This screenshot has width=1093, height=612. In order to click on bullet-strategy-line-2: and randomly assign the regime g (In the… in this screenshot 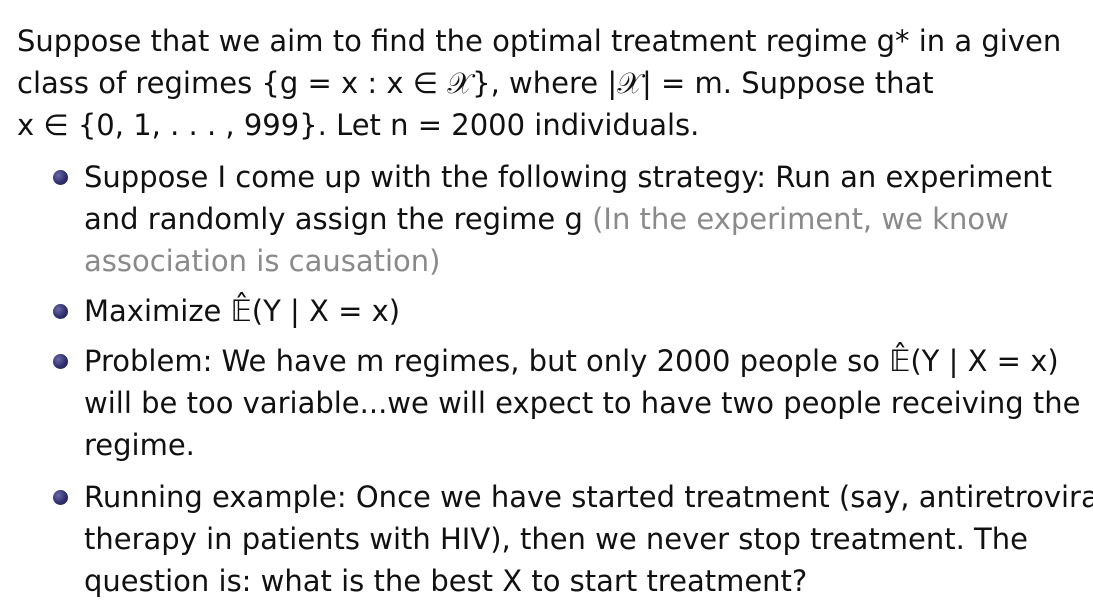, I will do `click(581, 219)`.